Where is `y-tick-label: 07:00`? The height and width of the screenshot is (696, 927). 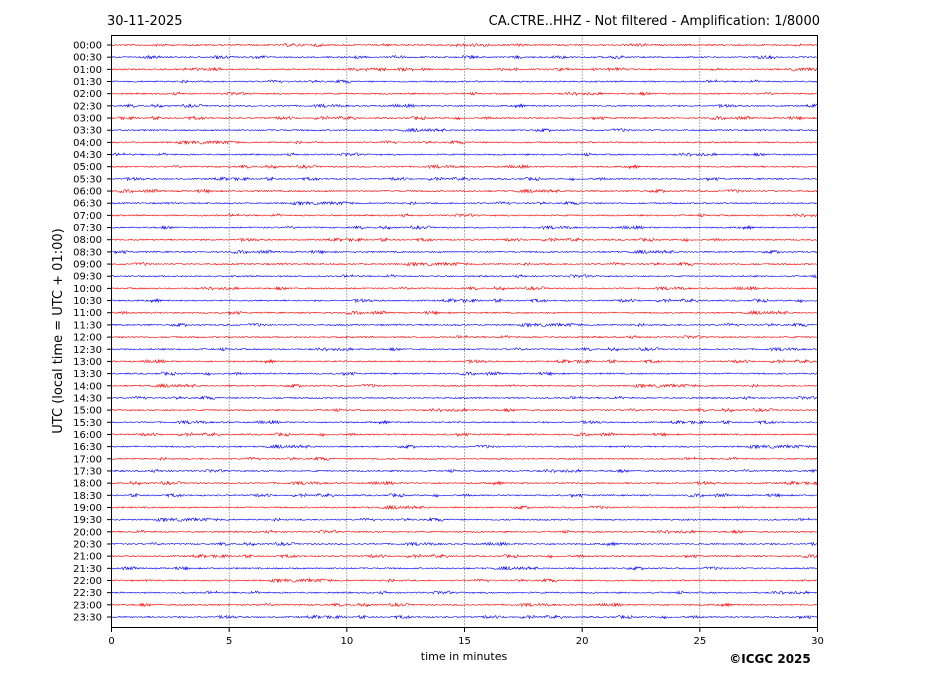
y-tick-label: 07:00 is located at coordinates (87, 216).